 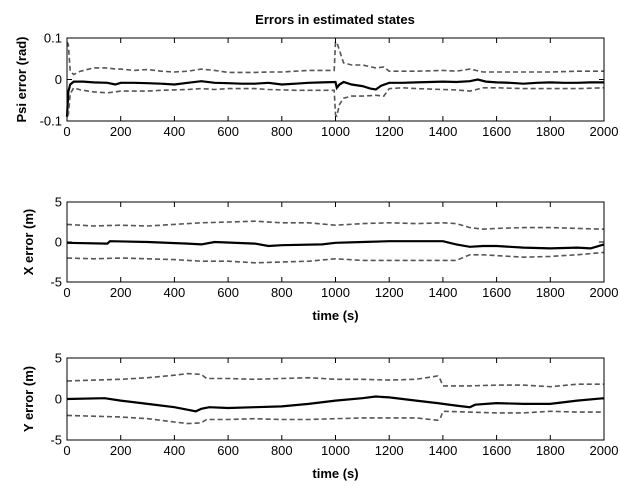 I want to click on y-axis-label: X error (m), so click(x=28, y=242).